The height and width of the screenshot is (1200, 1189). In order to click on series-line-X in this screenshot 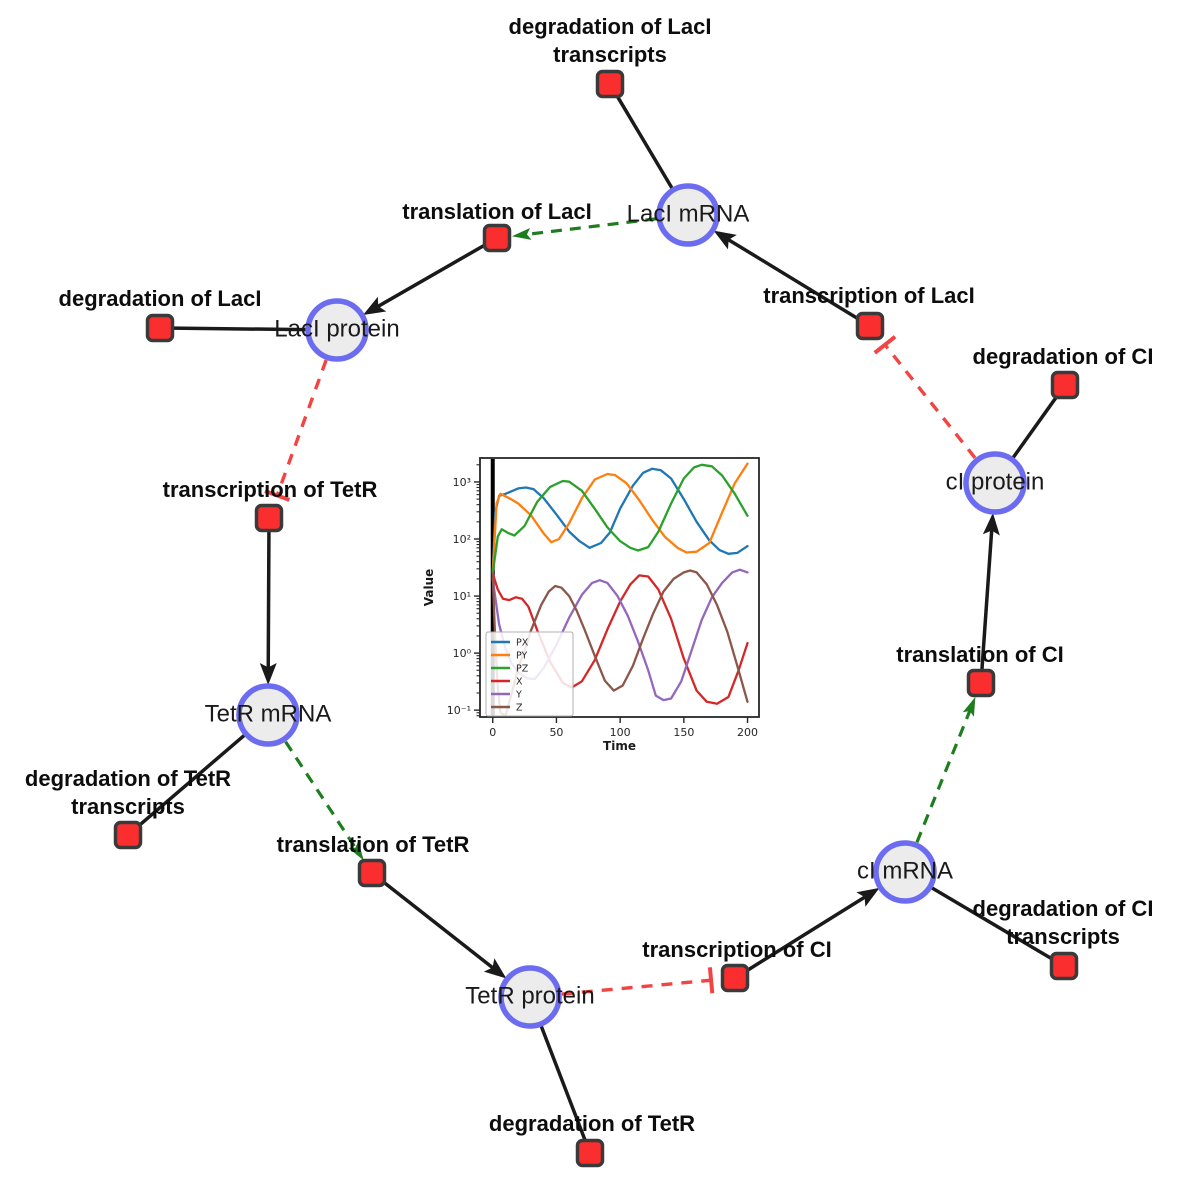, I will do `click(620, 638)`.